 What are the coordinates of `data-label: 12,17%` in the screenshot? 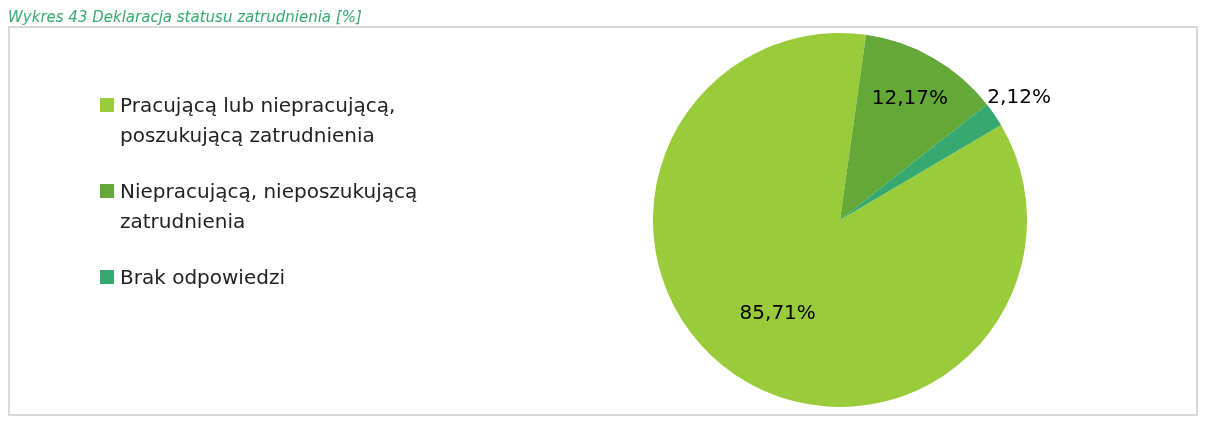 It's located at (910, 96).